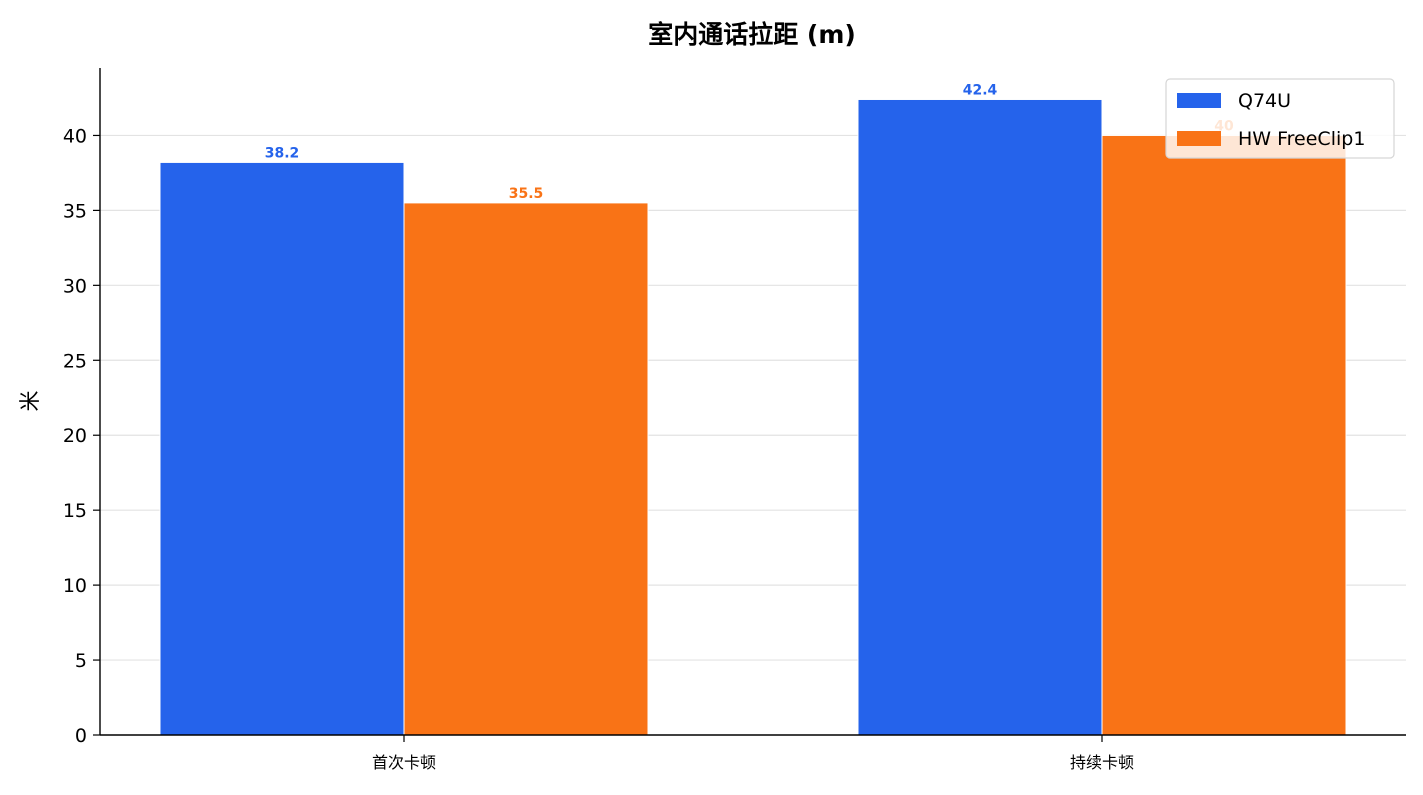  I want to click on legend-box, so click(1280, 118).